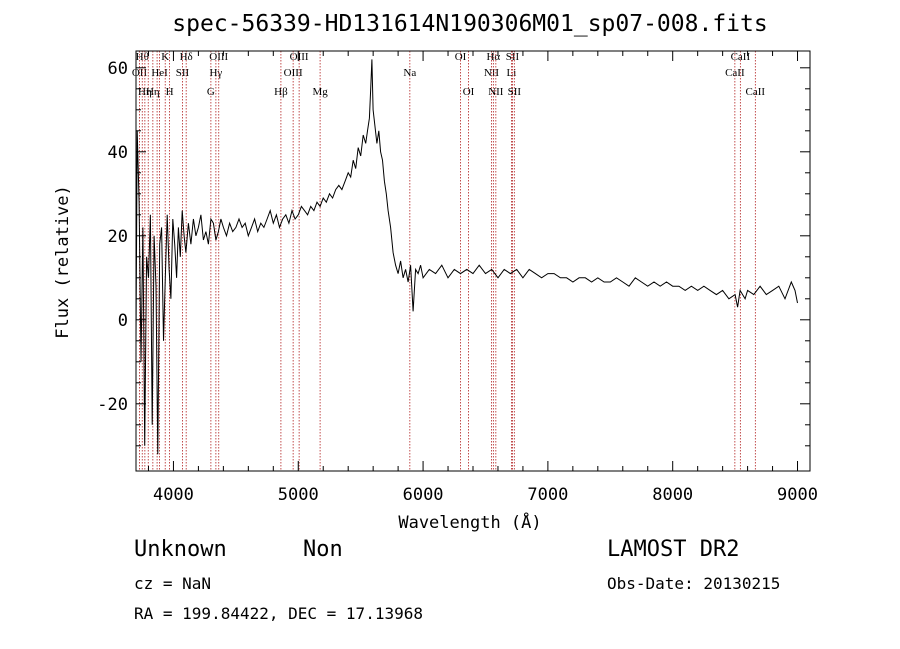  What do you see at coordinates (118, 69) in the screenshot?
I see `y-tick-label: 60` at bounding box center [118, 69].